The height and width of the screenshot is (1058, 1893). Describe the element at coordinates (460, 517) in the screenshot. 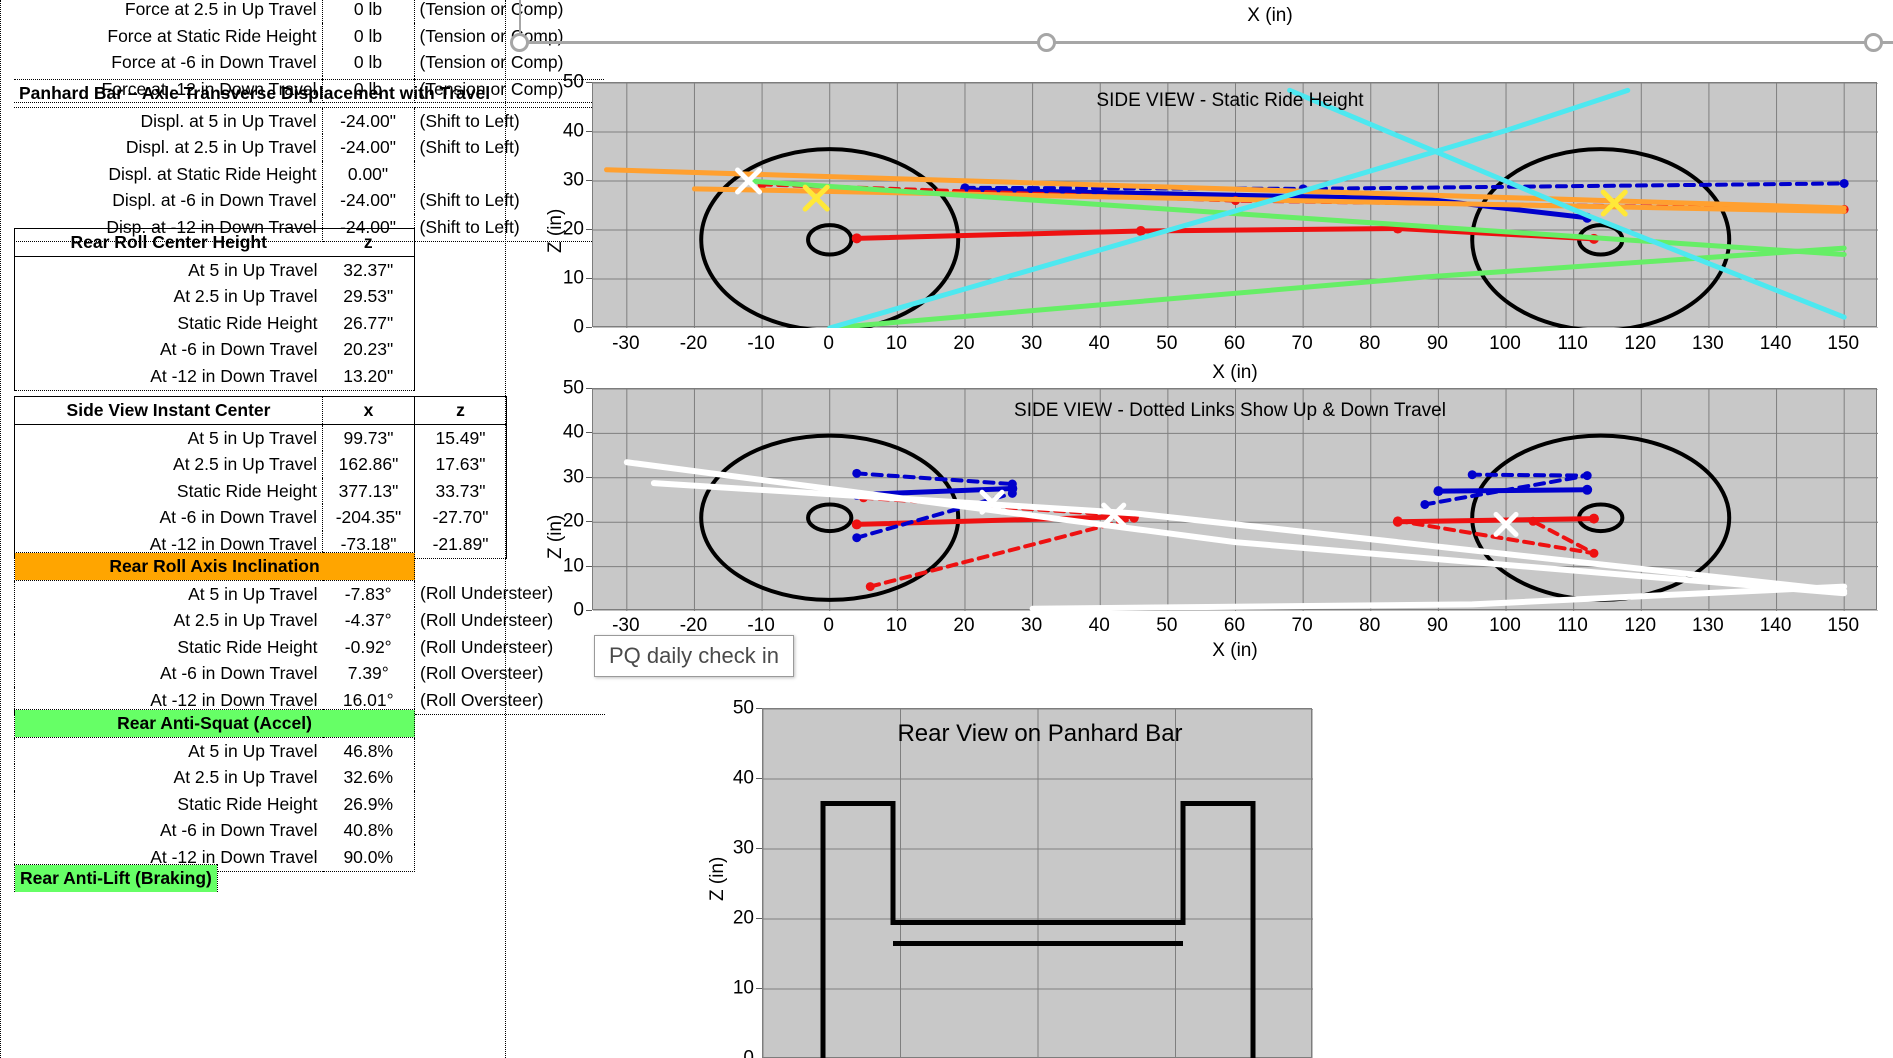

I see `cell-value-z: -27.70"` at that location.